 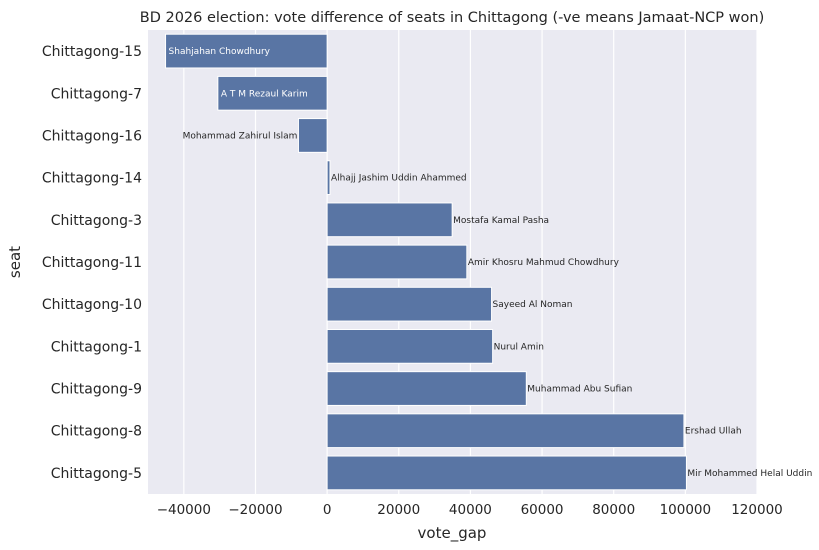 What do you see at coordinates (470, 510) in the screenshot?
I see `x-tick-label: 40000` at bounding box center [470, 510].